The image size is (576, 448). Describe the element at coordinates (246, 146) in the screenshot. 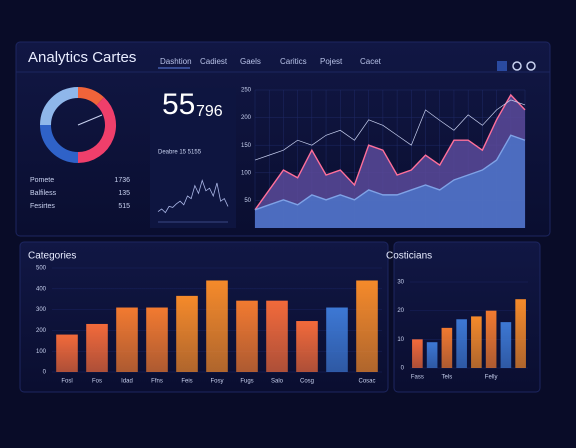

I see `y-tick-label: 150` at that location.